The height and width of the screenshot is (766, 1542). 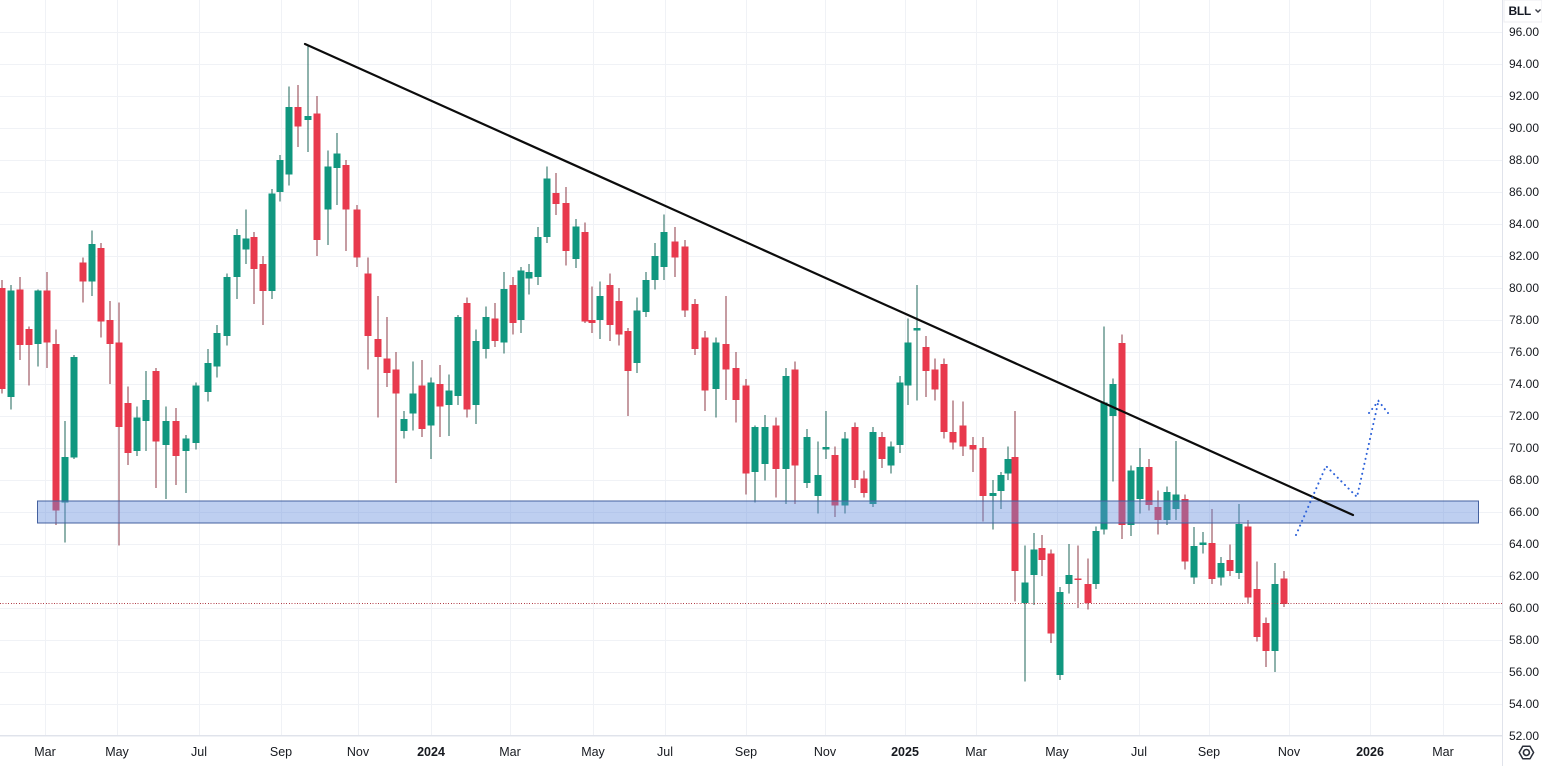 I want to click on svg-text: 54.00, so click(x=1524, y=704).